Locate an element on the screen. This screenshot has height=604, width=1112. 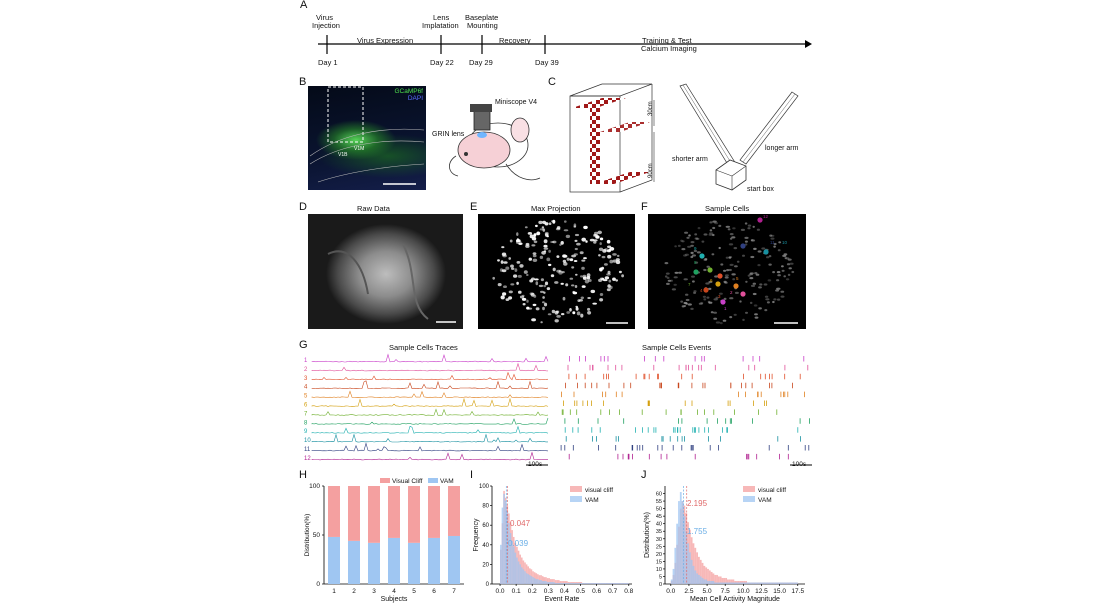
label-training-test: Training & Test is located at coordinates (667, 40).